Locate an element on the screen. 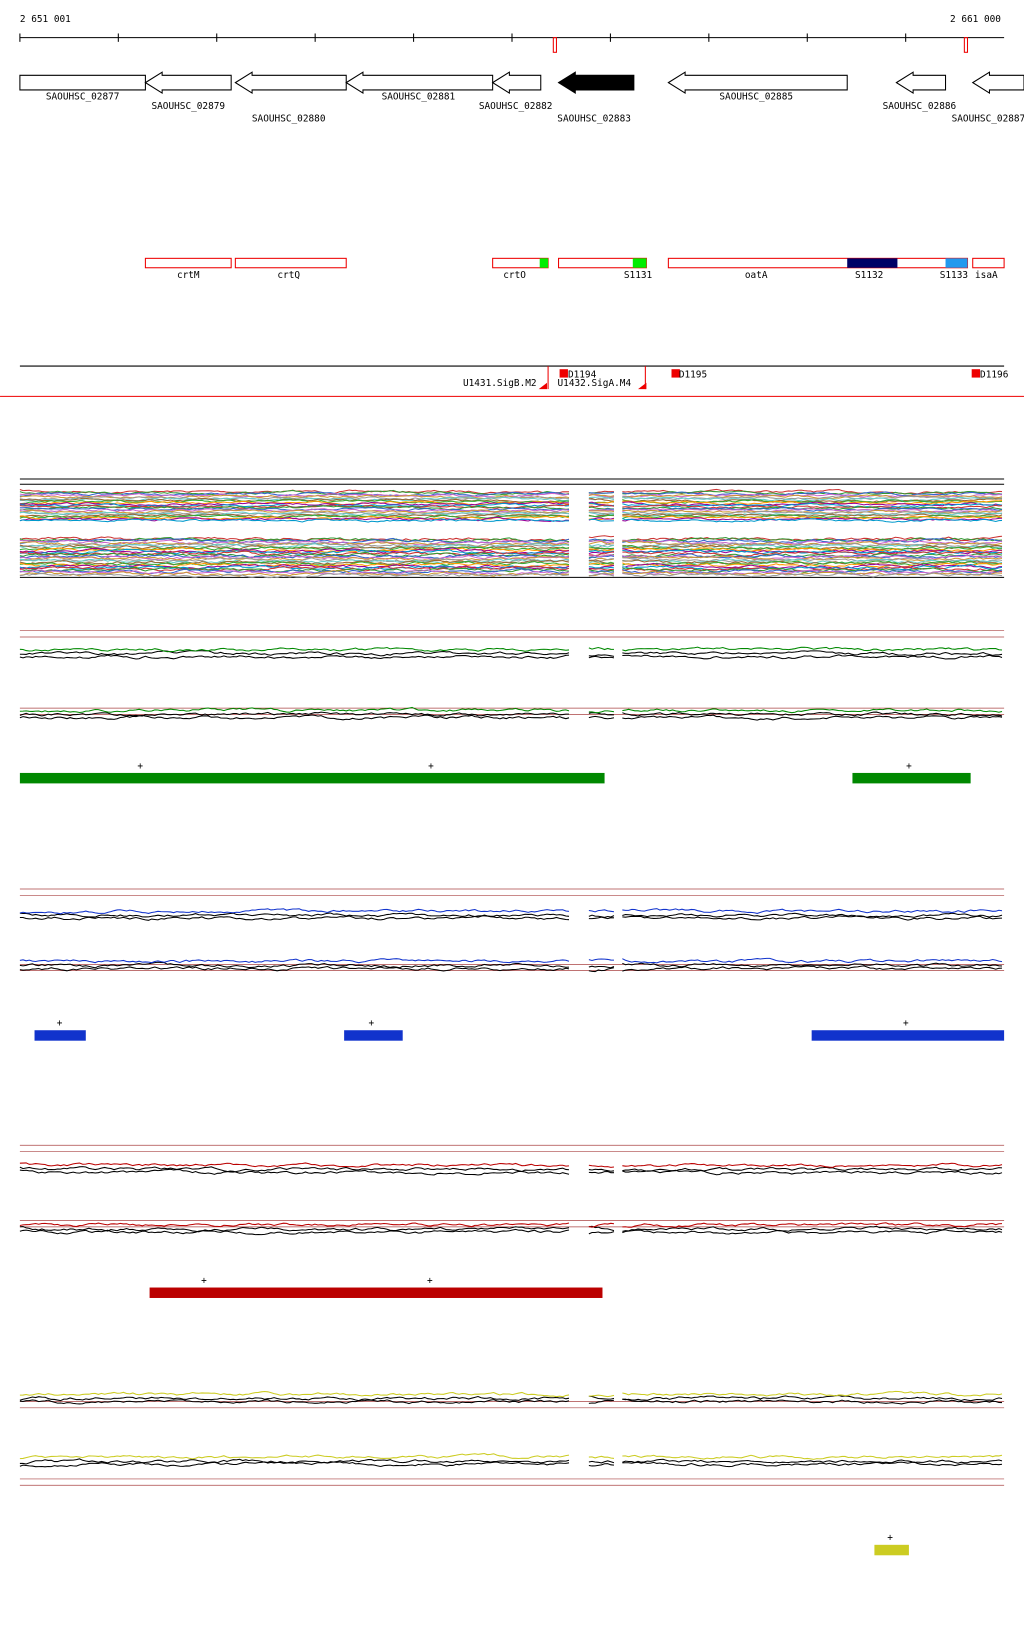 This screenshot has width=1024, height=1640. ruler-start: 2 651 001 is located at coordinates (45, 19).